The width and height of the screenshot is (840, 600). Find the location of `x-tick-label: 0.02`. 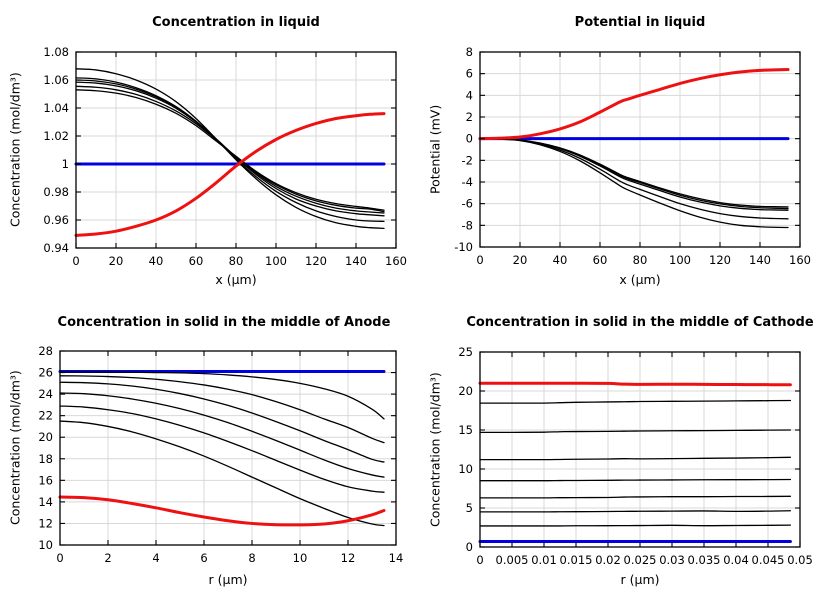

x-tick-label: 0.02 is located at coordinates (608, 560).